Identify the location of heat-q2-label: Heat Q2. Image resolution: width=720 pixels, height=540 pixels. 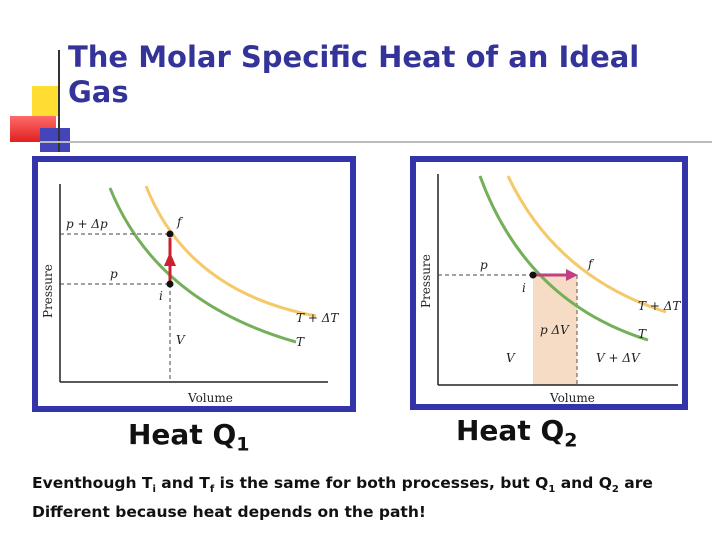
(517, 433).